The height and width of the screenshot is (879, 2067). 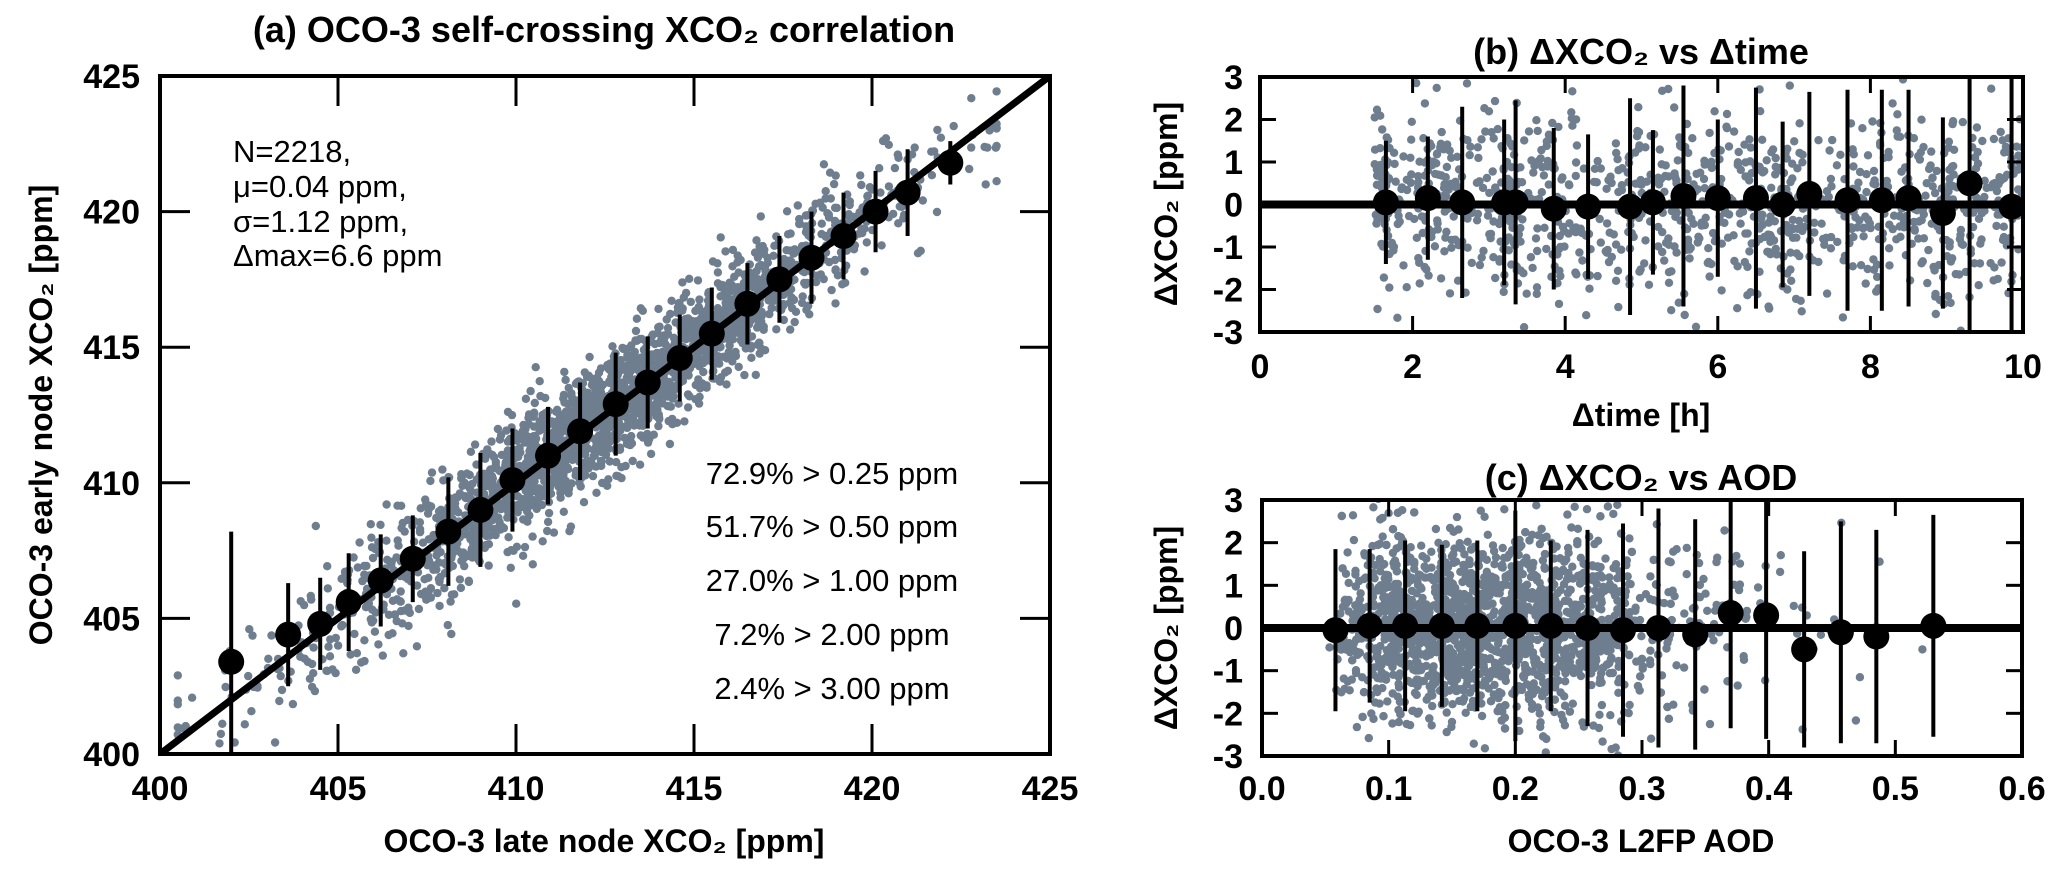 What do you see at coordinates (320, 221) in the screenshot?
I see `stats-line: σ=1.12 ppm,` at bounding box center [320, 221].